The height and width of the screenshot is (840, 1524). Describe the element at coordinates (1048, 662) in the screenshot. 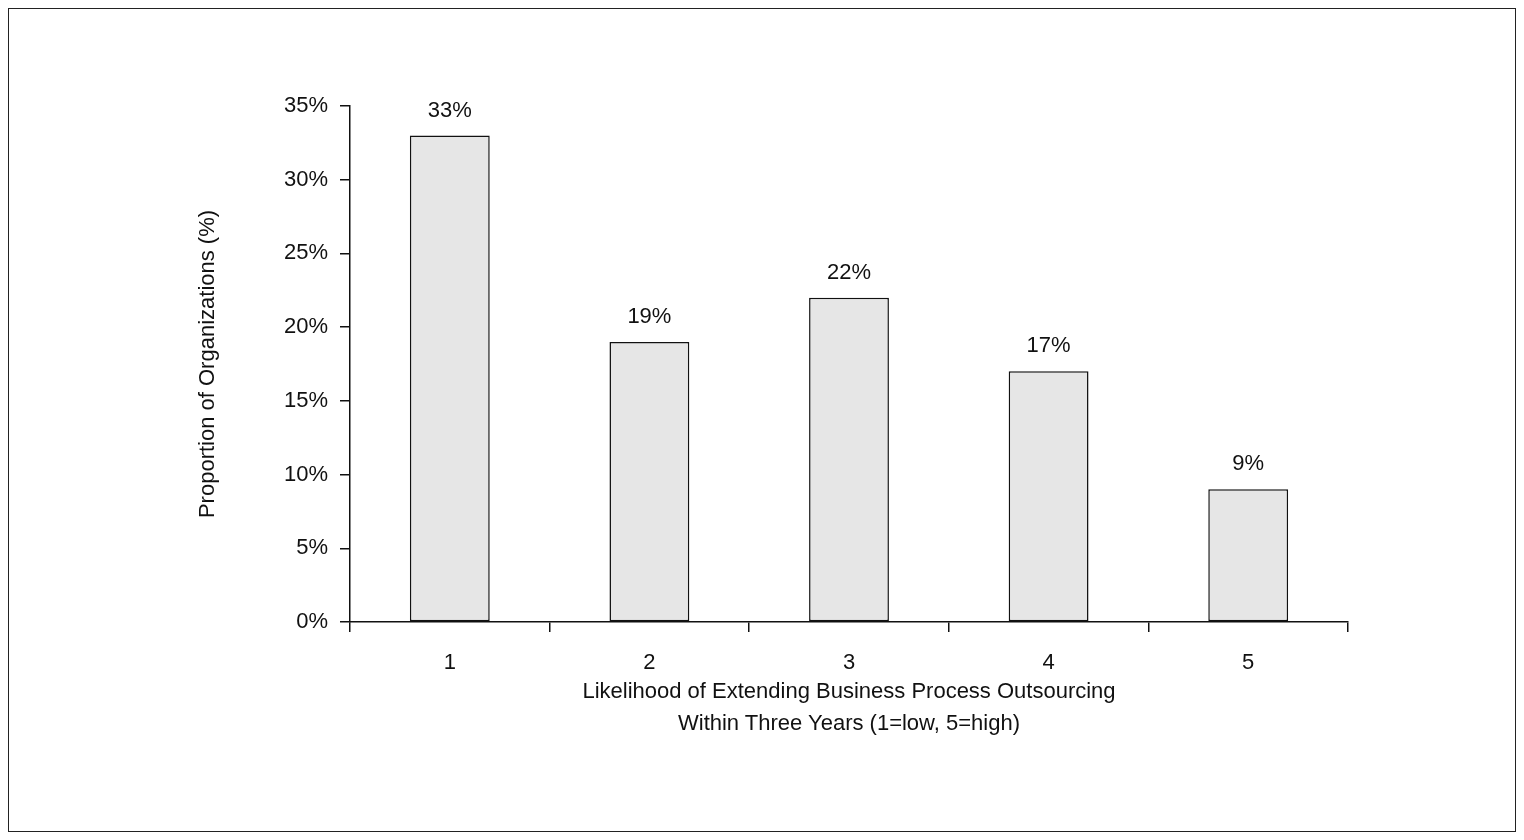

I see `x-tick-label: 4` at that location.